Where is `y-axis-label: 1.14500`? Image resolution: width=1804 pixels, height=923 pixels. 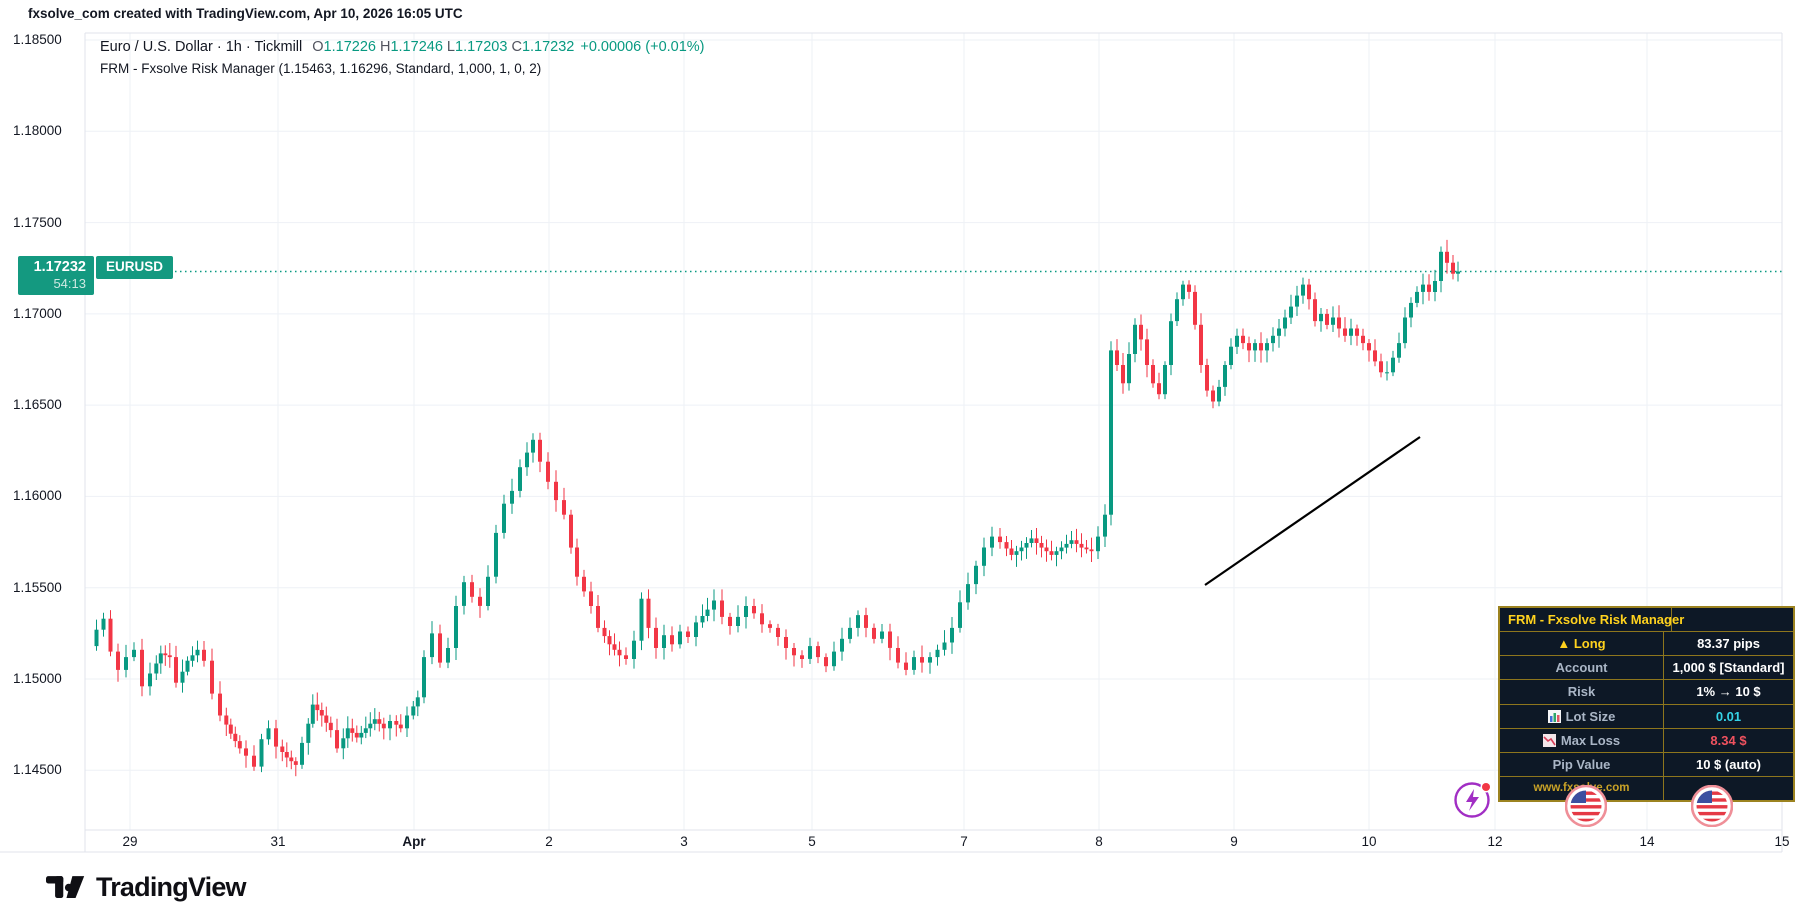
y-axis-label: 1.14500 is located at coordinates (37, 770).